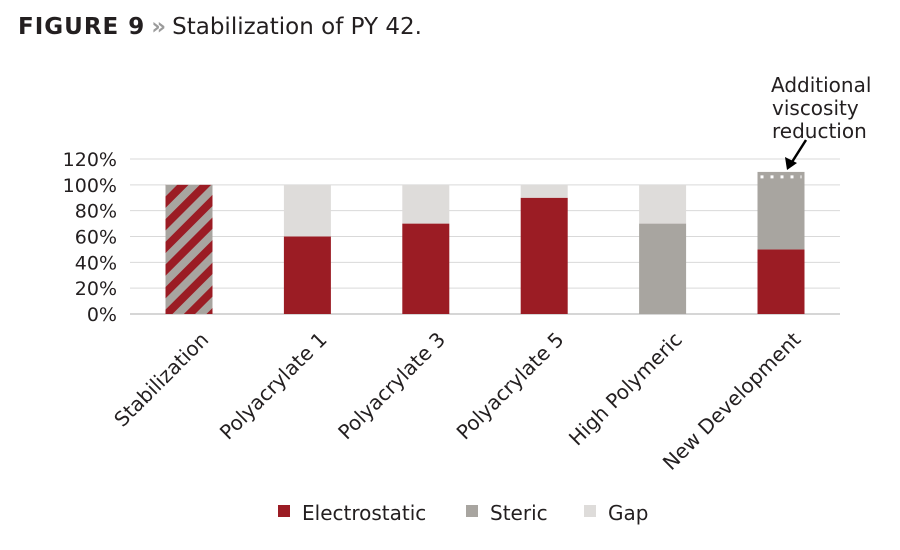 The width and height of the screenshot is (900, 550). What do you see at coordinates (189, 249) in the screenshot?
I see `bar-stabilization-hatched` at bounding box center [189, 249].